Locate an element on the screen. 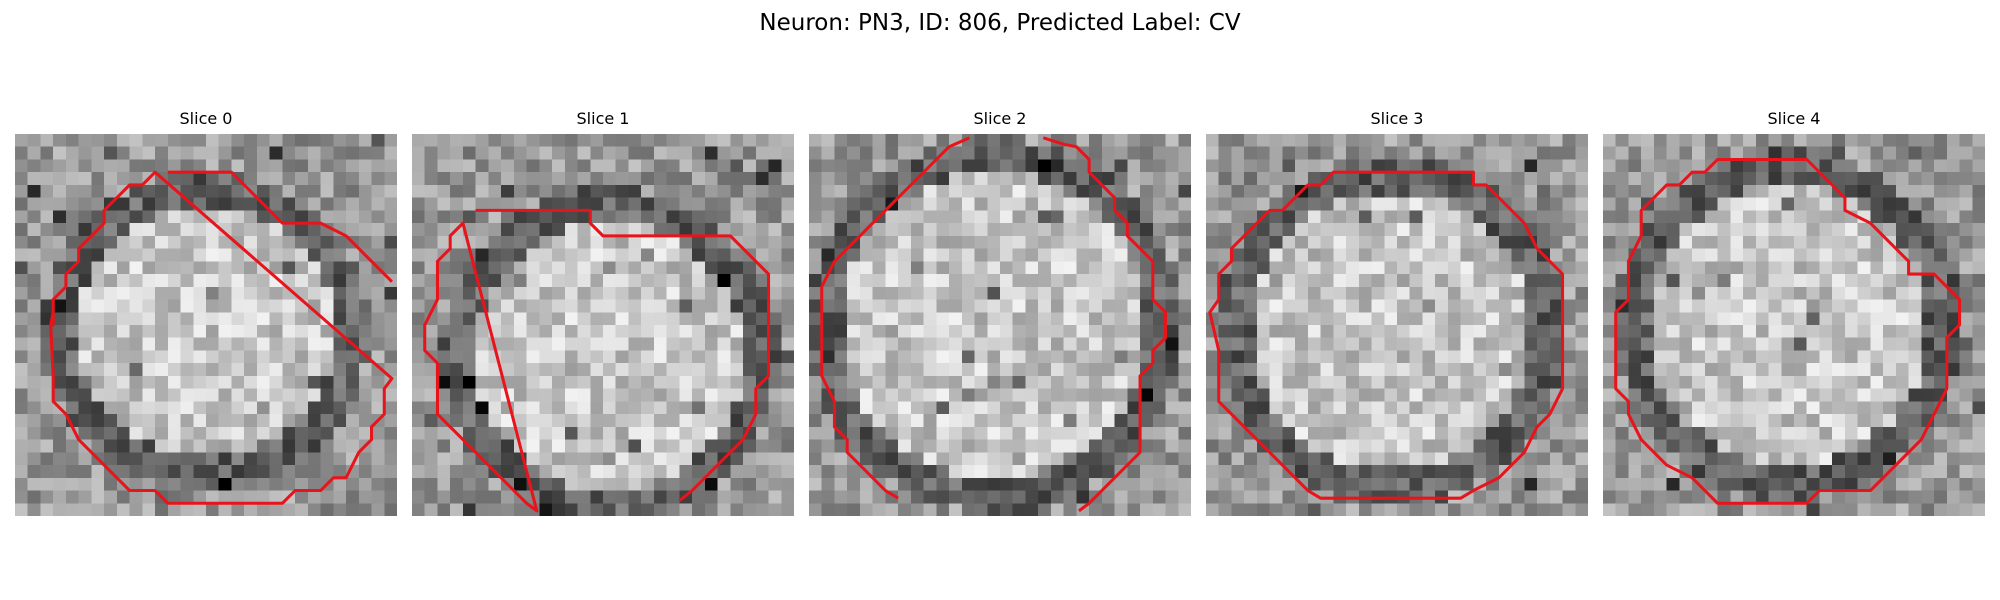 The image size is (2000, 600). slice-title: Slice 0 is located at coordinates (206, 118).